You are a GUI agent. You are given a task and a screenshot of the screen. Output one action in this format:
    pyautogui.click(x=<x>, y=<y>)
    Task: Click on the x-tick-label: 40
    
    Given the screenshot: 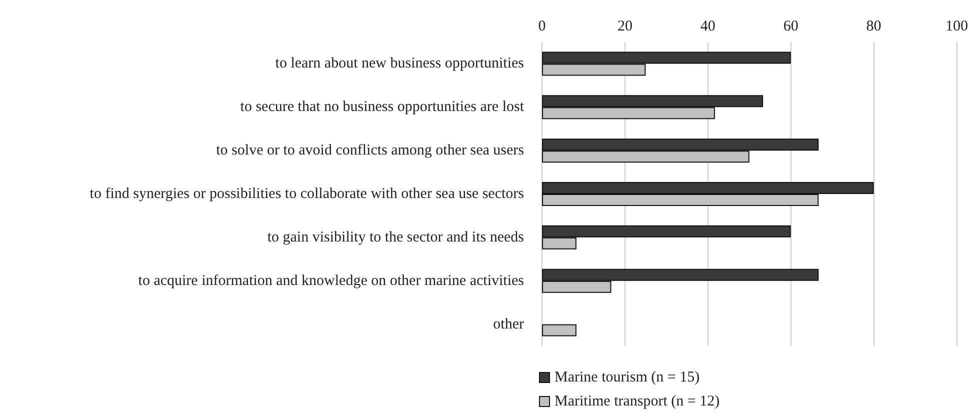 What is the action you would take?
    pyautogui.click(x=708, y=26)
    